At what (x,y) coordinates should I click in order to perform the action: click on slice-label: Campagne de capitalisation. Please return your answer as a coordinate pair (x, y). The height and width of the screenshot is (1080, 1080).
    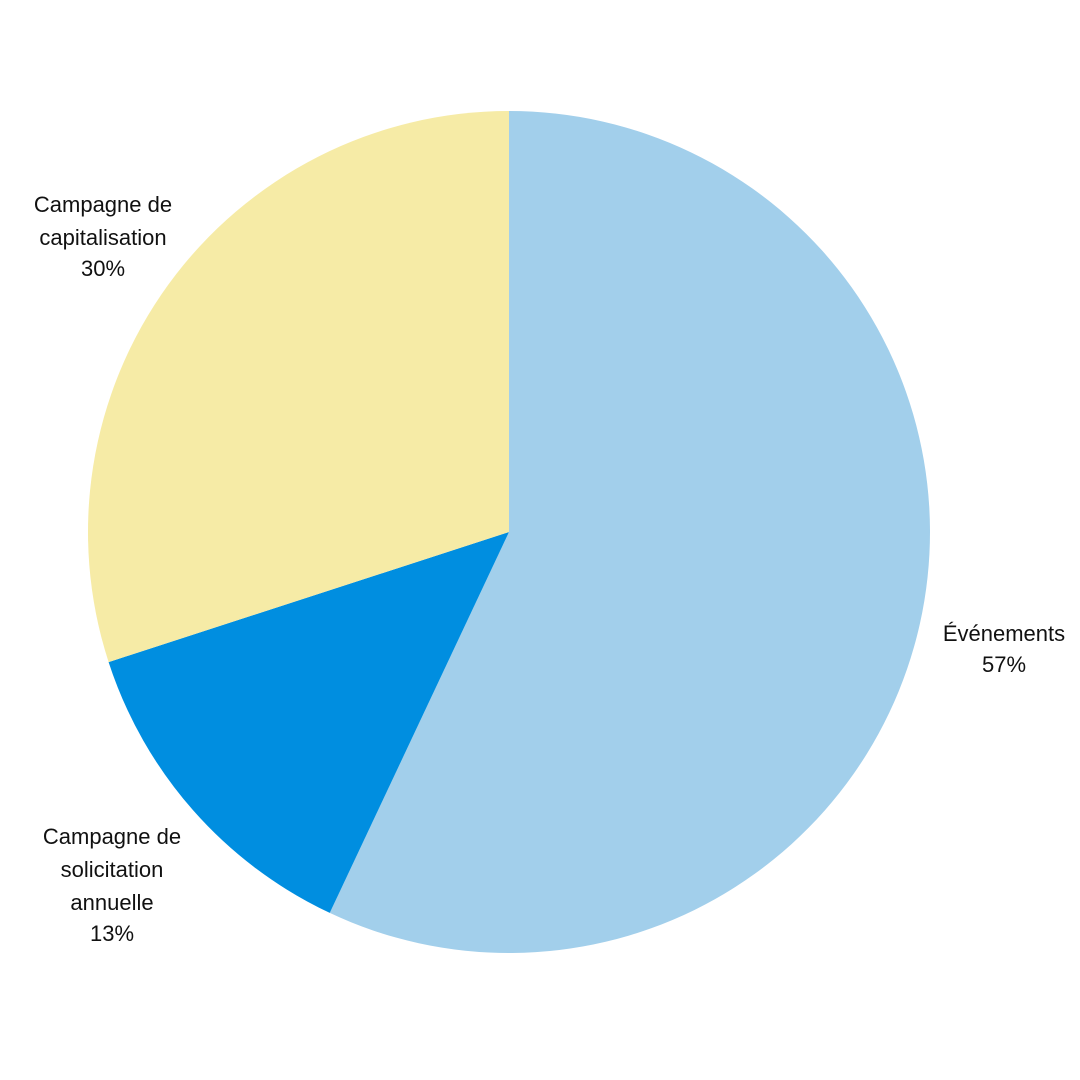
    Looking at the image, I should click on (103, 221).